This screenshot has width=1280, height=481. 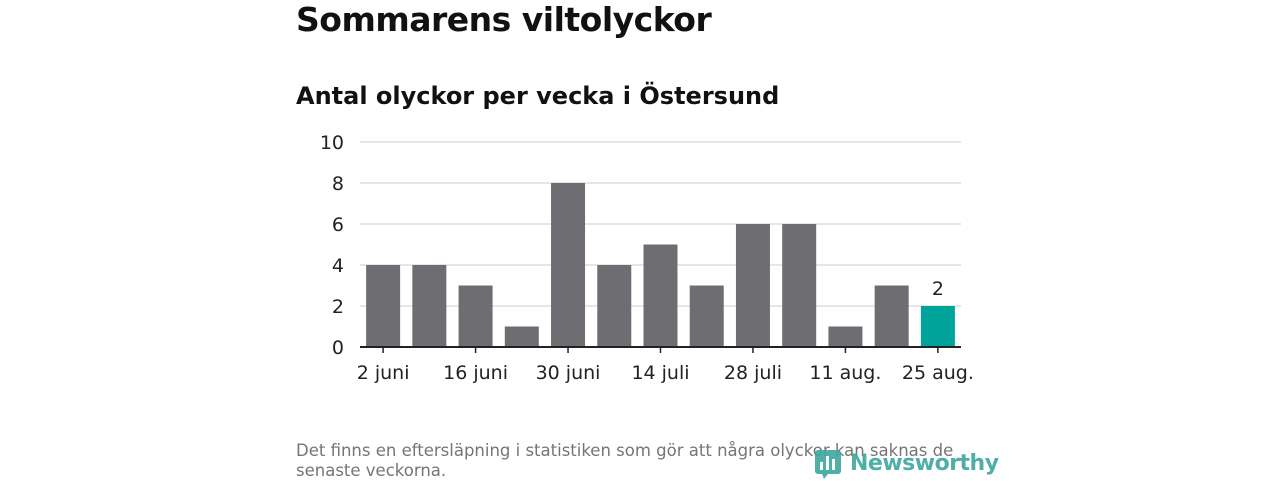 What do you see at coordinates (338, 225) in the screenshot?
I see `y-tick-label: 6` at bounding box center [338, 225].